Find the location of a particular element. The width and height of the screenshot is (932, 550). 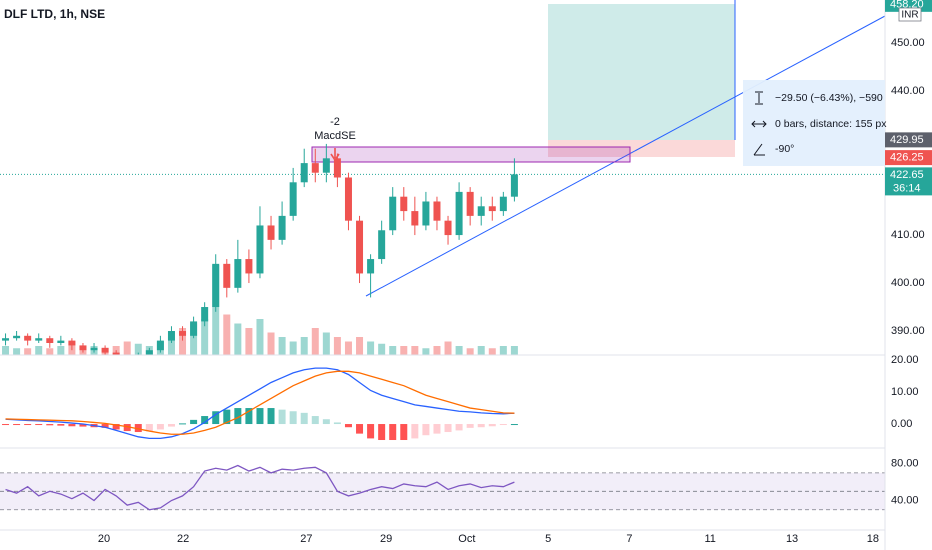

tooltip-line: -90° is located at coordinates (784, 149).